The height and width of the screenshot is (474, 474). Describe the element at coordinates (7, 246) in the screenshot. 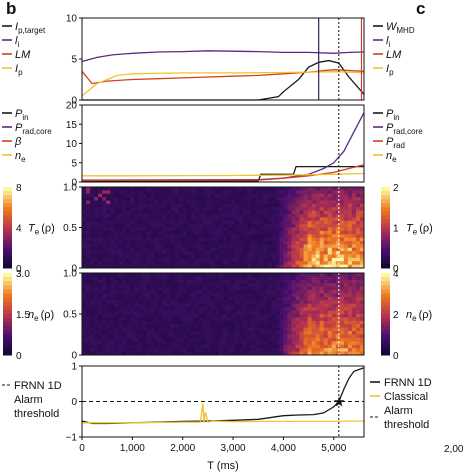

I see `colorbar-left-cell` at that location.